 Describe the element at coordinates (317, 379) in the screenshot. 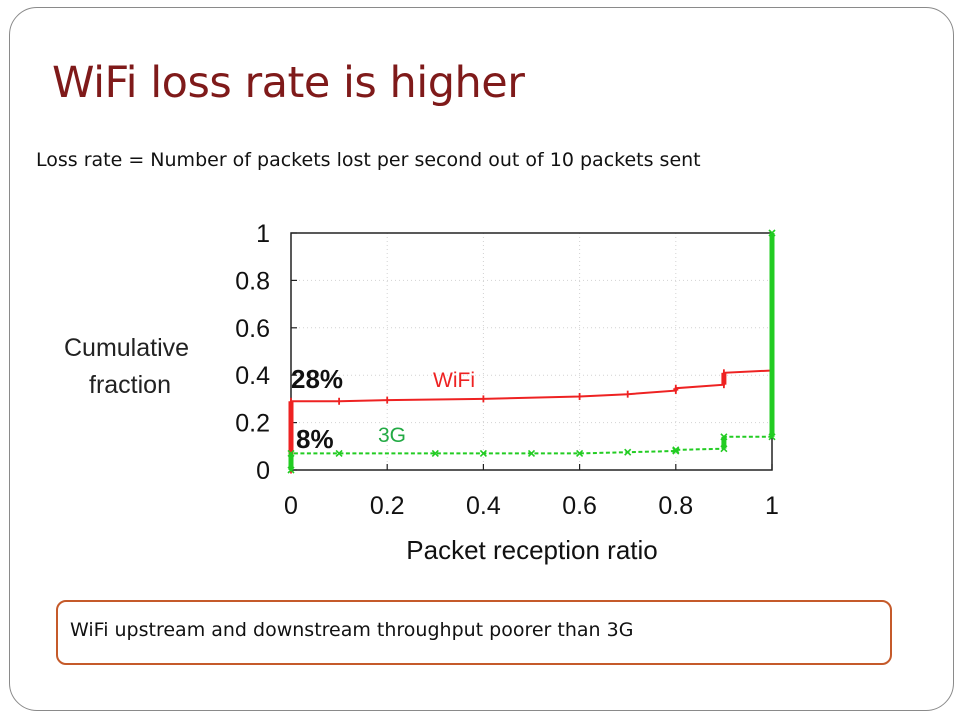

I see `annotation-wifi-percent: 28%` at that location.